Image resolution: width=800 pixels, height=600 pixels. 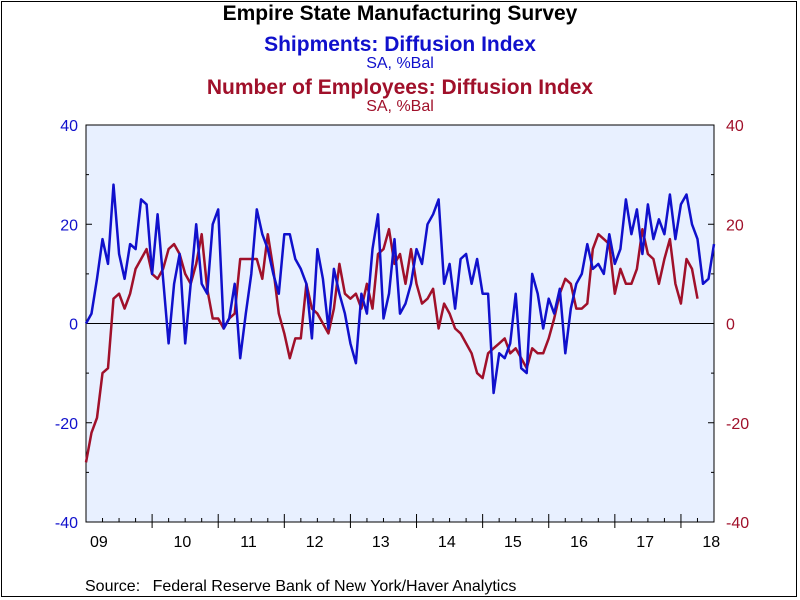 I want to click on right-y-tick-label: -20, so click(x=737, y=424).